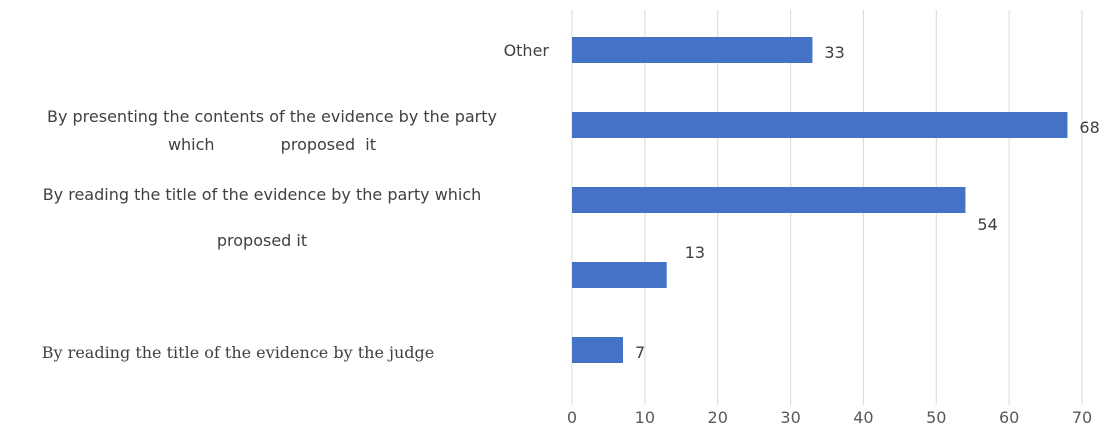 The width and height of the screenshot is (1106, 429). What do you see at coordinates (936, 417) in the screenshot?
I see `x-tick-label: 50` at bounding box center [936, 417].